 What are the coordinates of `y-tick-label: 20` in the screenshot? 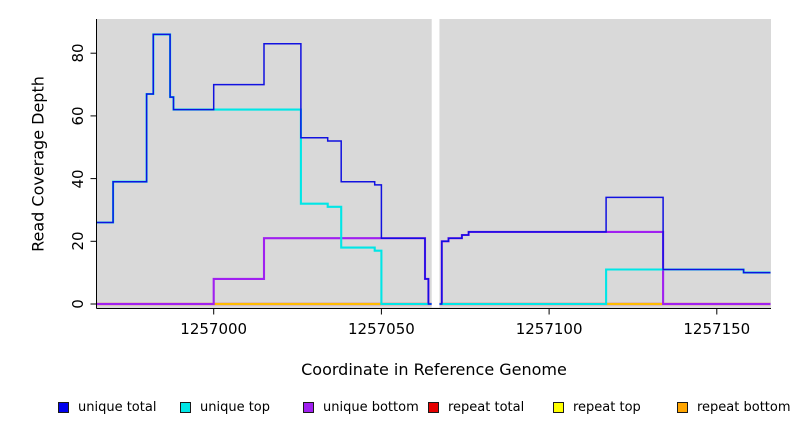 It's located at (78, 241).